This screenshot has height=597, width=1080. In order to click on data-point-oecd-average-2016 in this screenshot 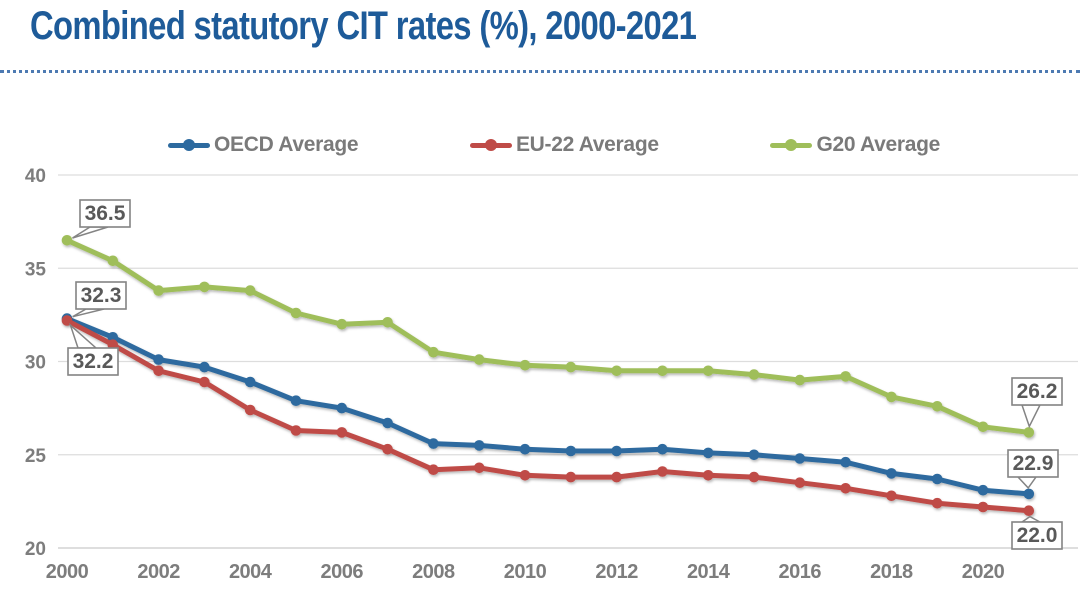, I will do `click(800, 458)`.